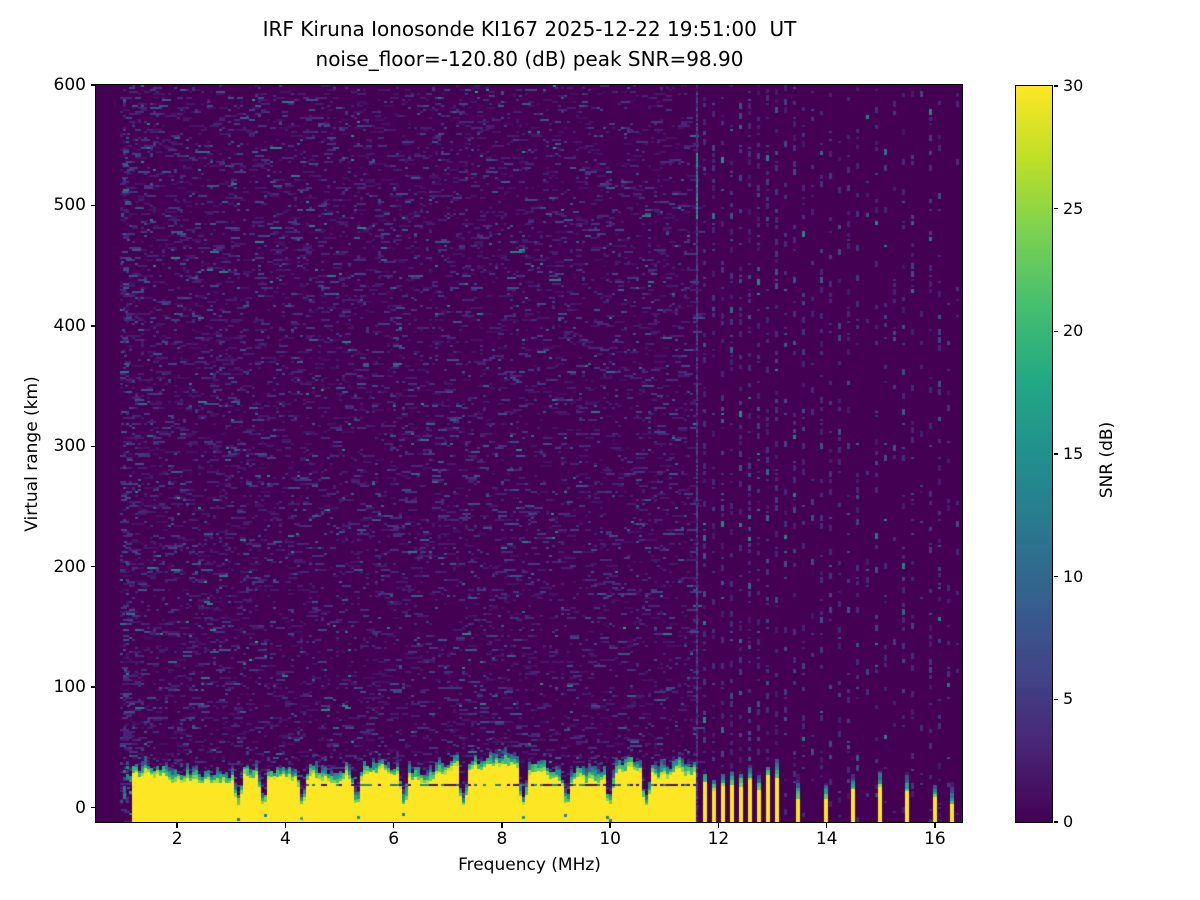 The image size is (1200, 900). I want to click on y-tick-label: 200, so click(69, 566).